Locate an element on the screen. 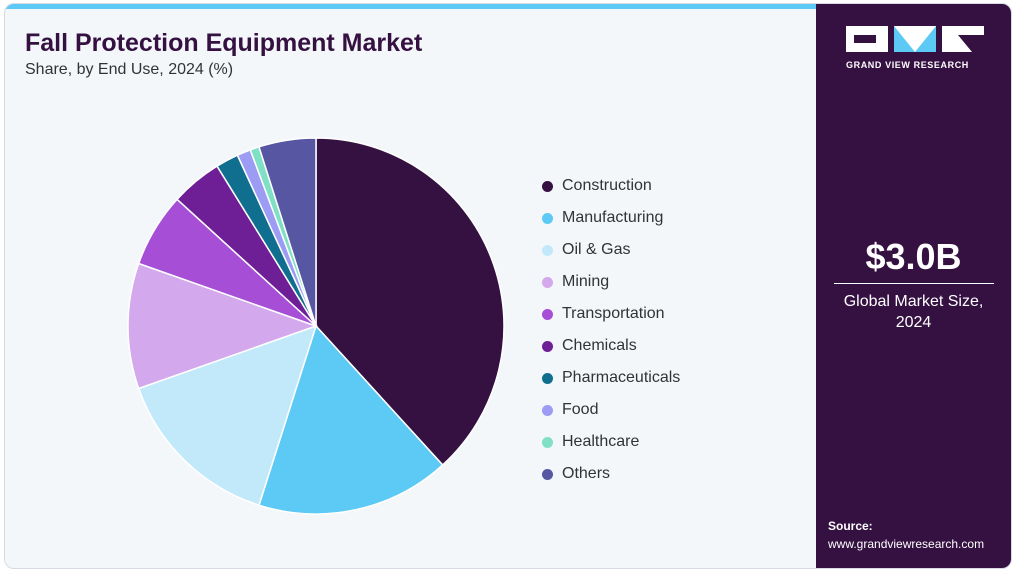  pie-slice-oil-and-gas is located at coordinates (227, 415).